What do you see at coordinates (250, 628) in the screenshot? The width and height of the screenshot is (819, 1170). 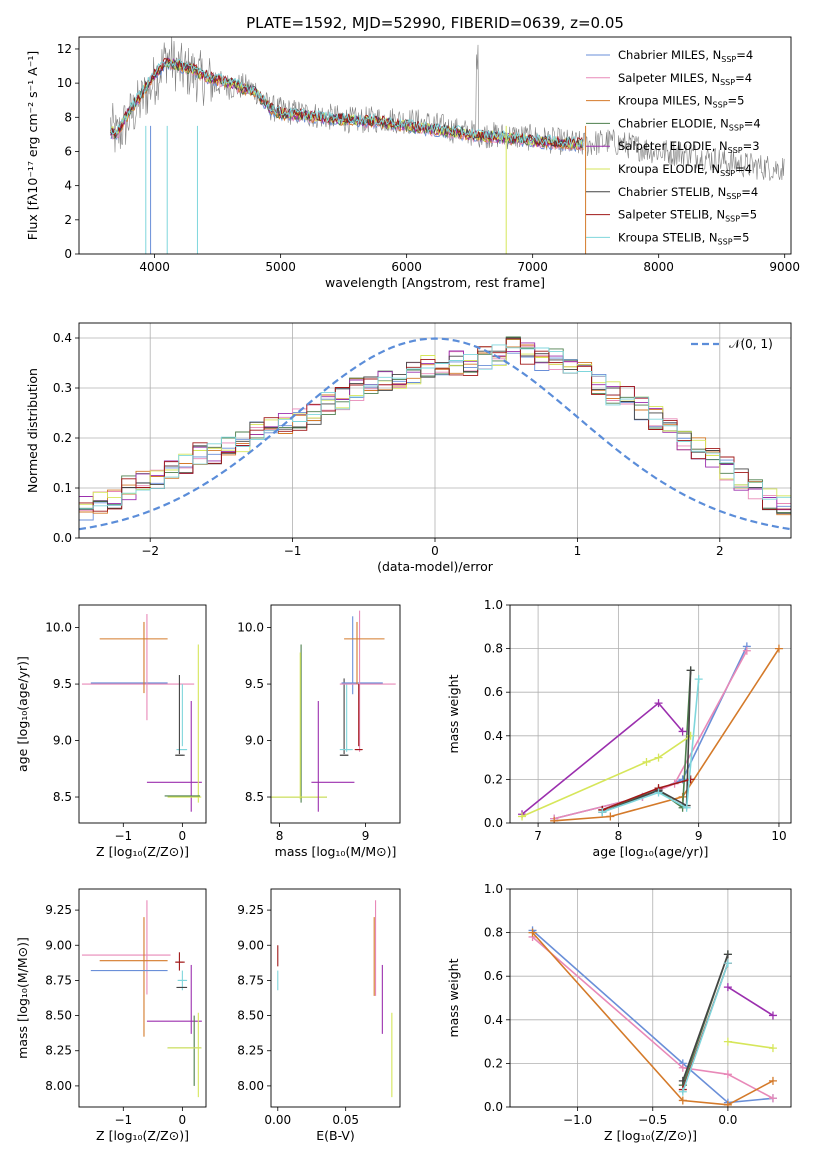 I see `y-tick-label: 10.0` at bounding box center [250, 628].